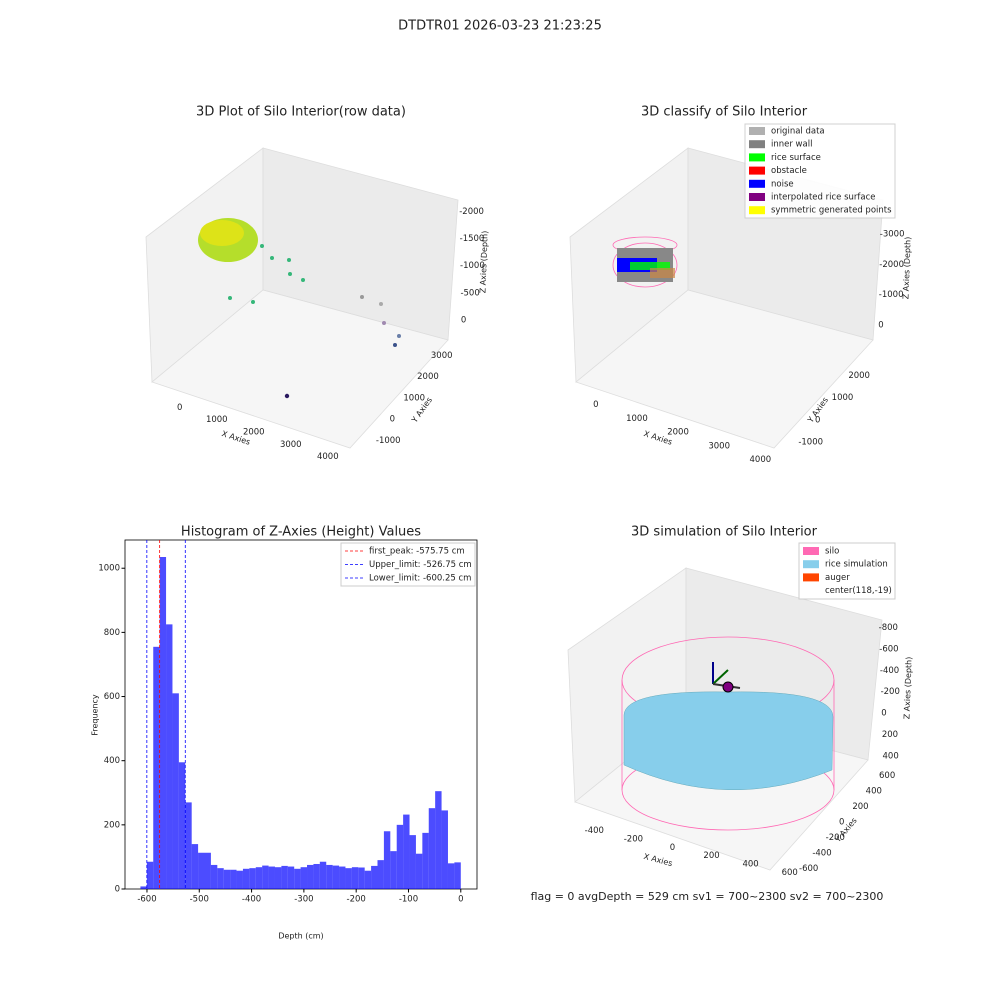 The height and width of the screenshot is (1000, 1000). I want to click on suptitle: DTDTR01 2026-03-23 21:23:25, so click(500, 26).